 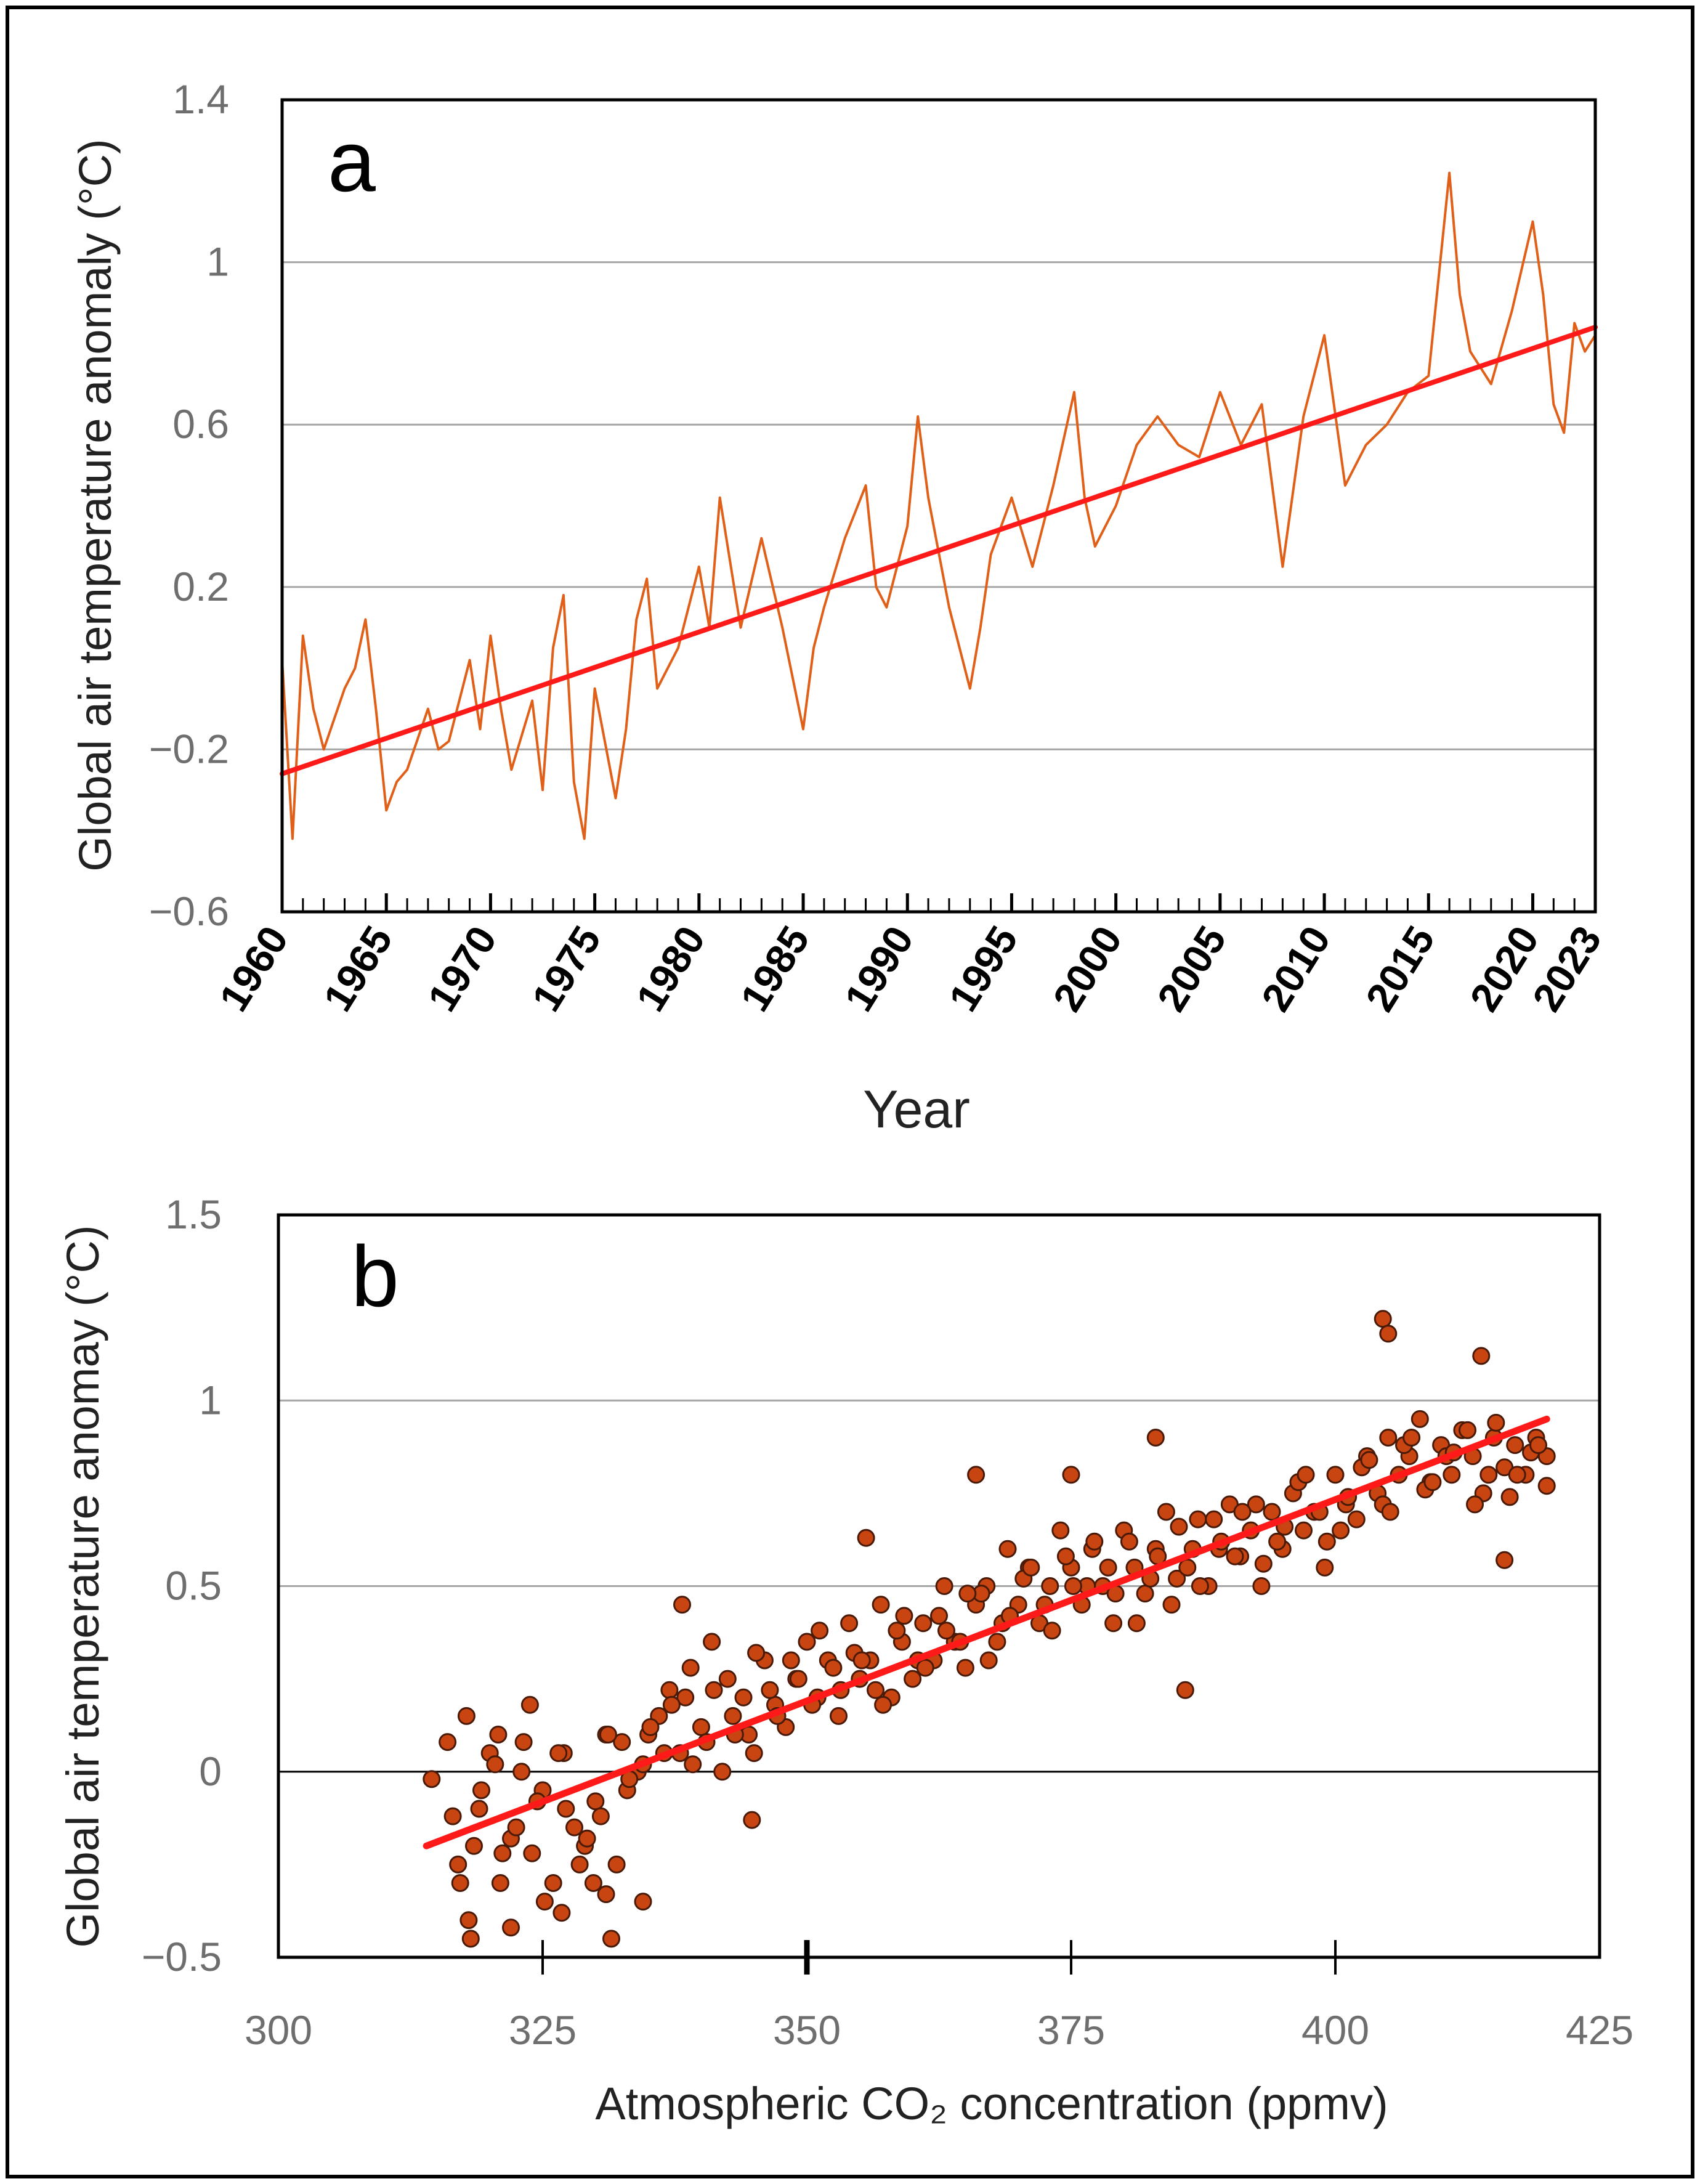 I want to click on panel-b-x-tick-label: 300, so click(x=278, y=2030).